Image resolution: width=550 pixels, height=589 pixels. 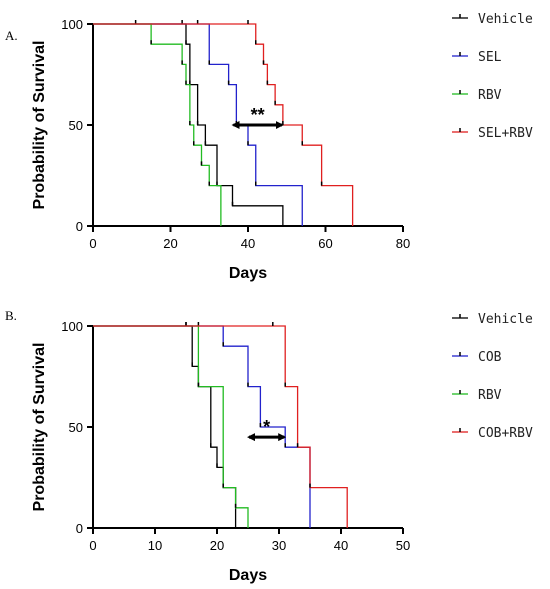 I want to click on significance-label: **, so click(x=258, y=115).